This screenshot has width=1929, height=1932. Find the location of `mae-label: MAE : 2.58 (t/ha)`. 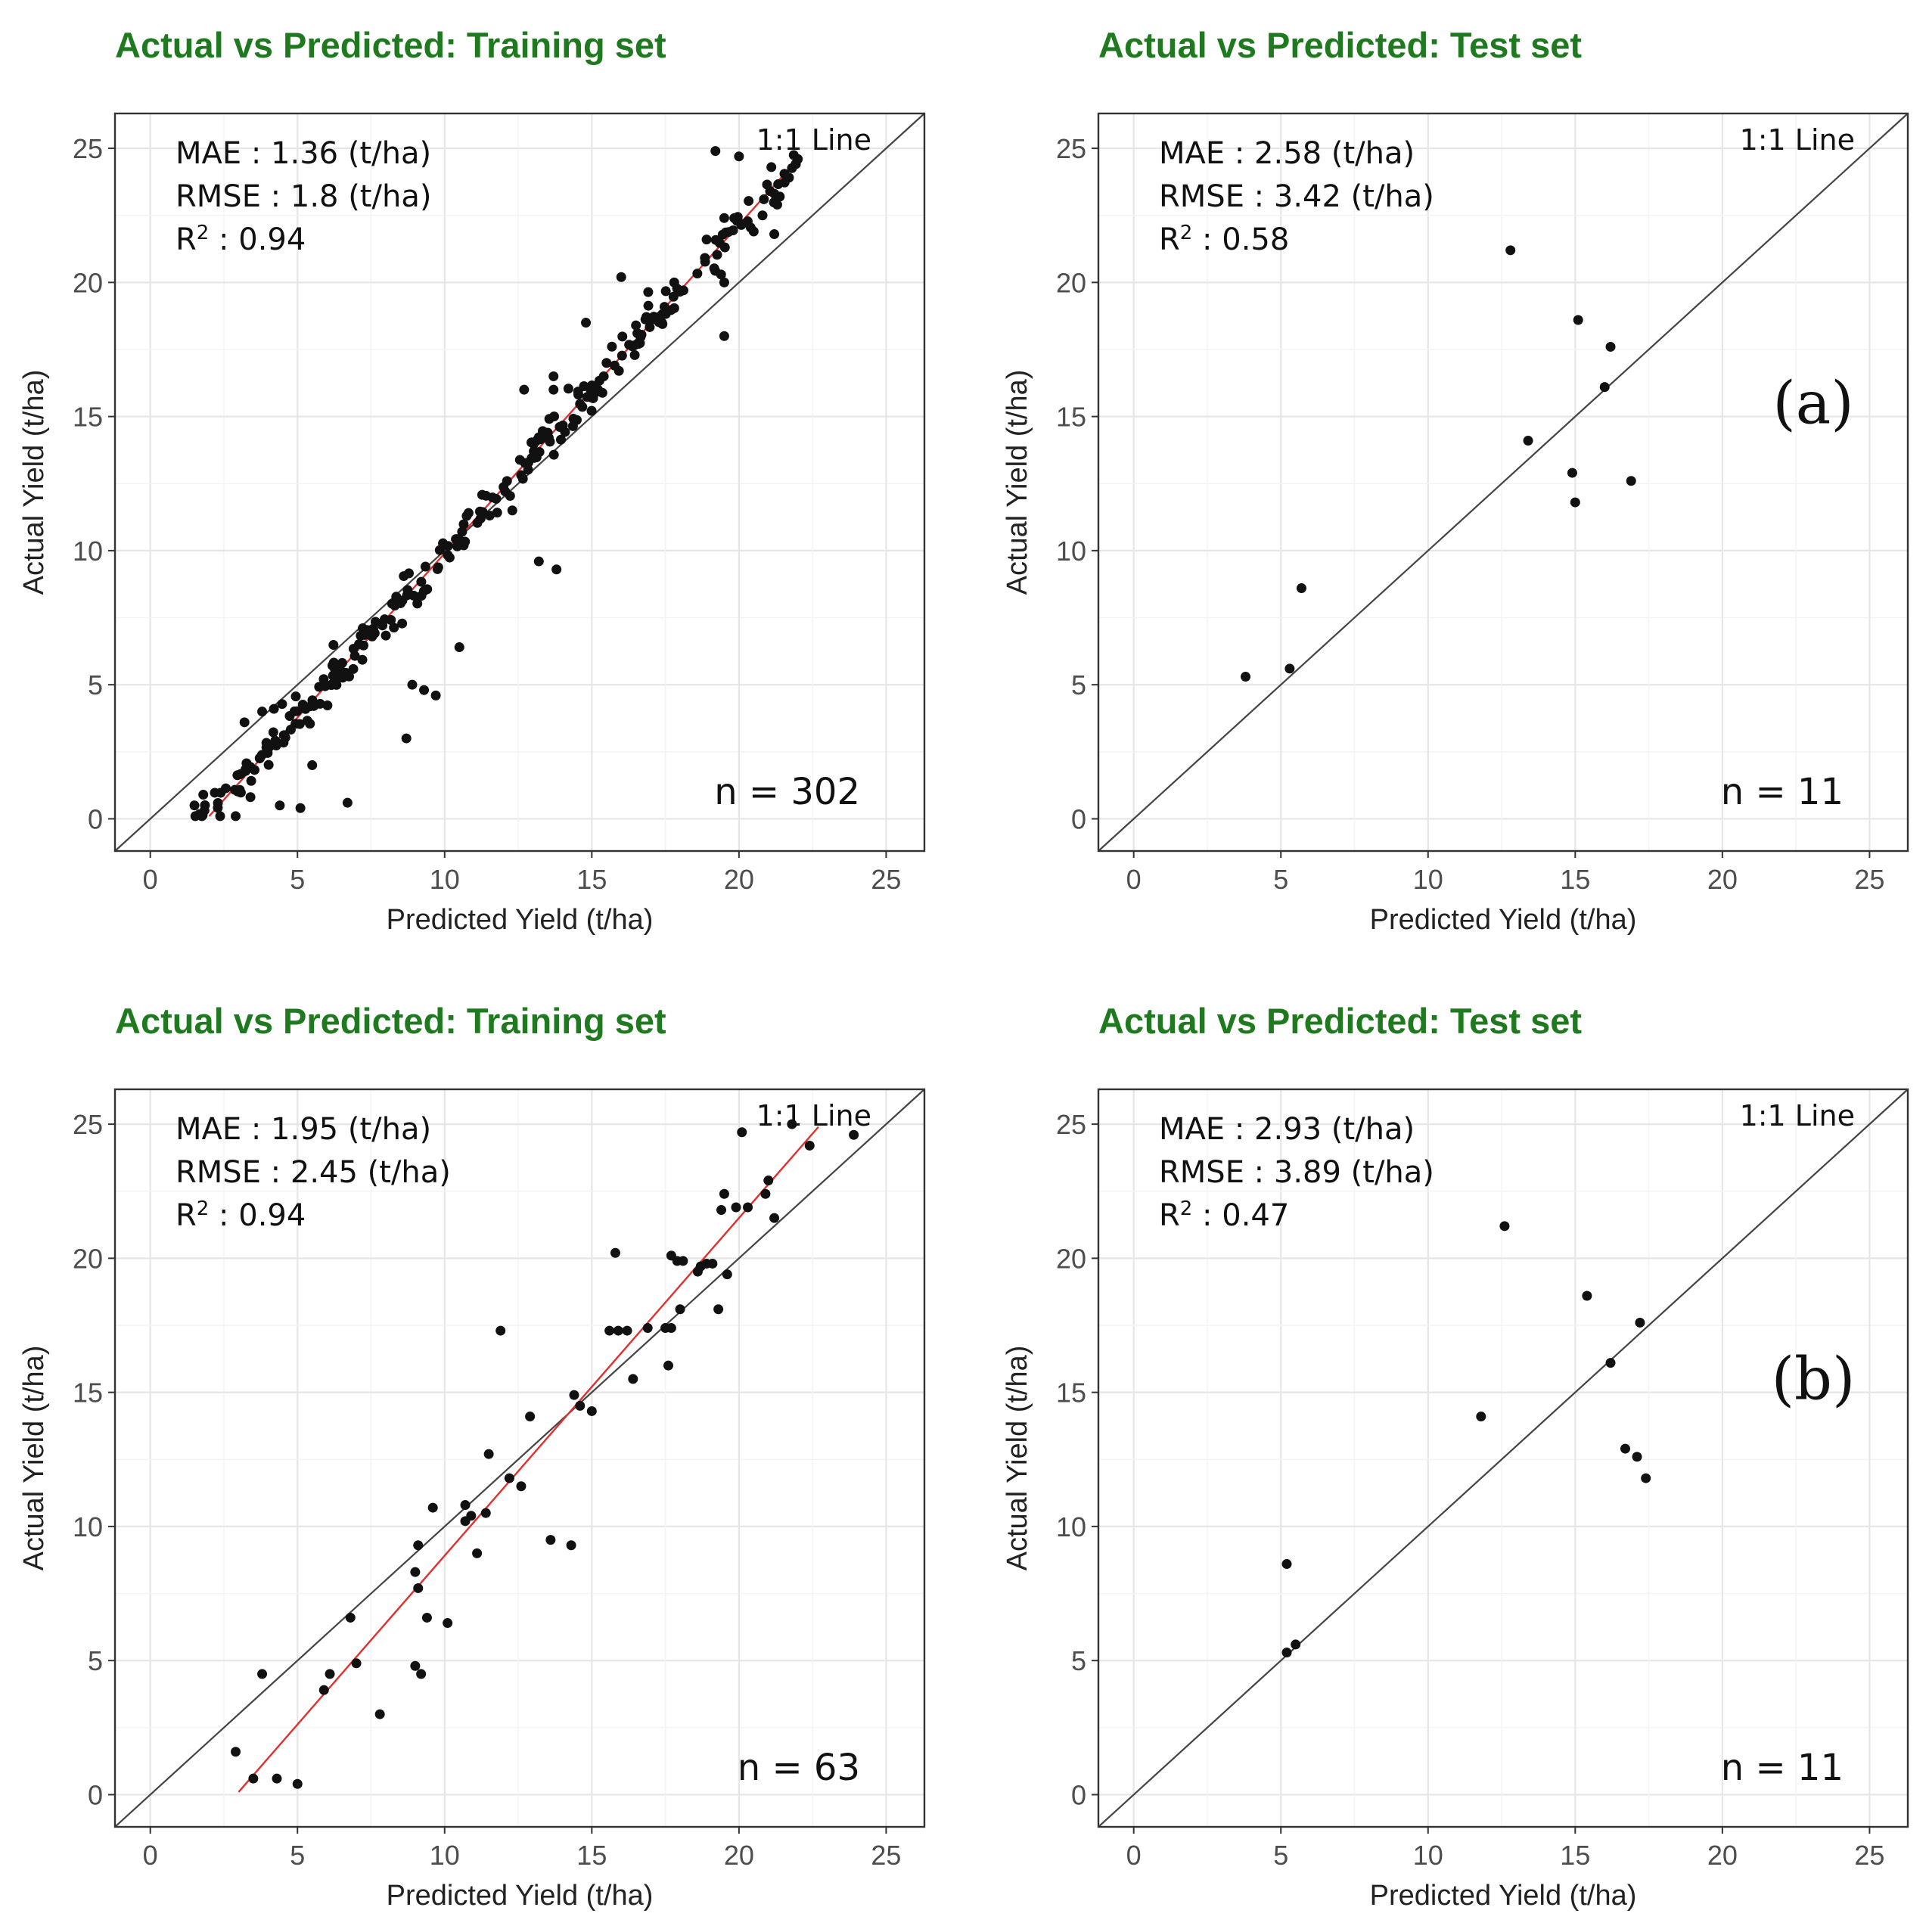

mae-label: MAE : 2.58 (t/ha) is located at coordinates (1287, 154).